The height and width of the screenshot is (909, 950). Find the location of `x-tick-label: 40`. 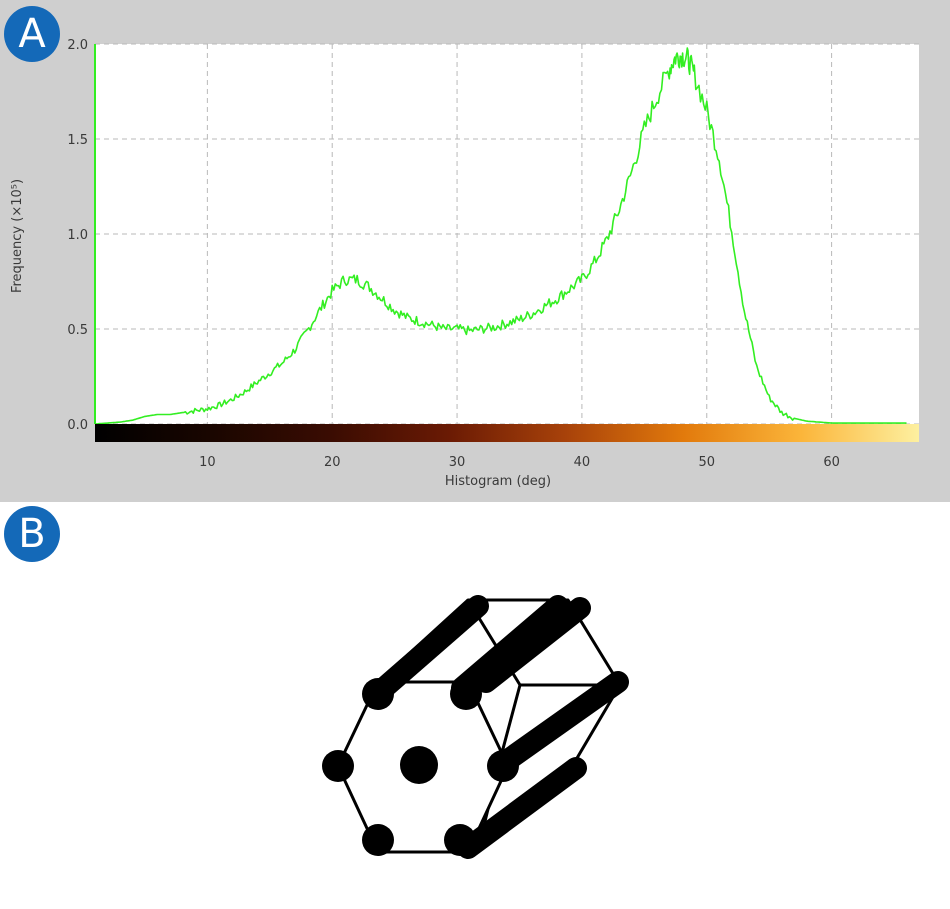

x-tick-label: 40 is located at coordinates (582, 462).